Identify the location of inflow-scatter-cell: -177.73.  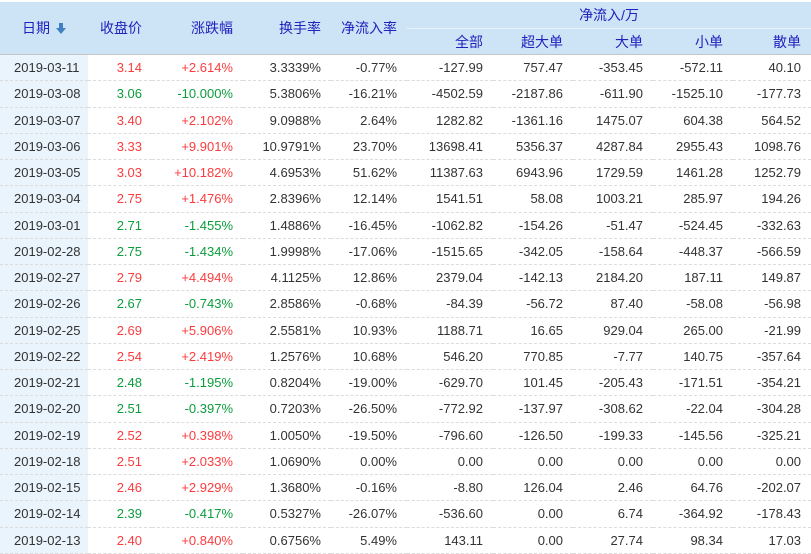
(772, 94).